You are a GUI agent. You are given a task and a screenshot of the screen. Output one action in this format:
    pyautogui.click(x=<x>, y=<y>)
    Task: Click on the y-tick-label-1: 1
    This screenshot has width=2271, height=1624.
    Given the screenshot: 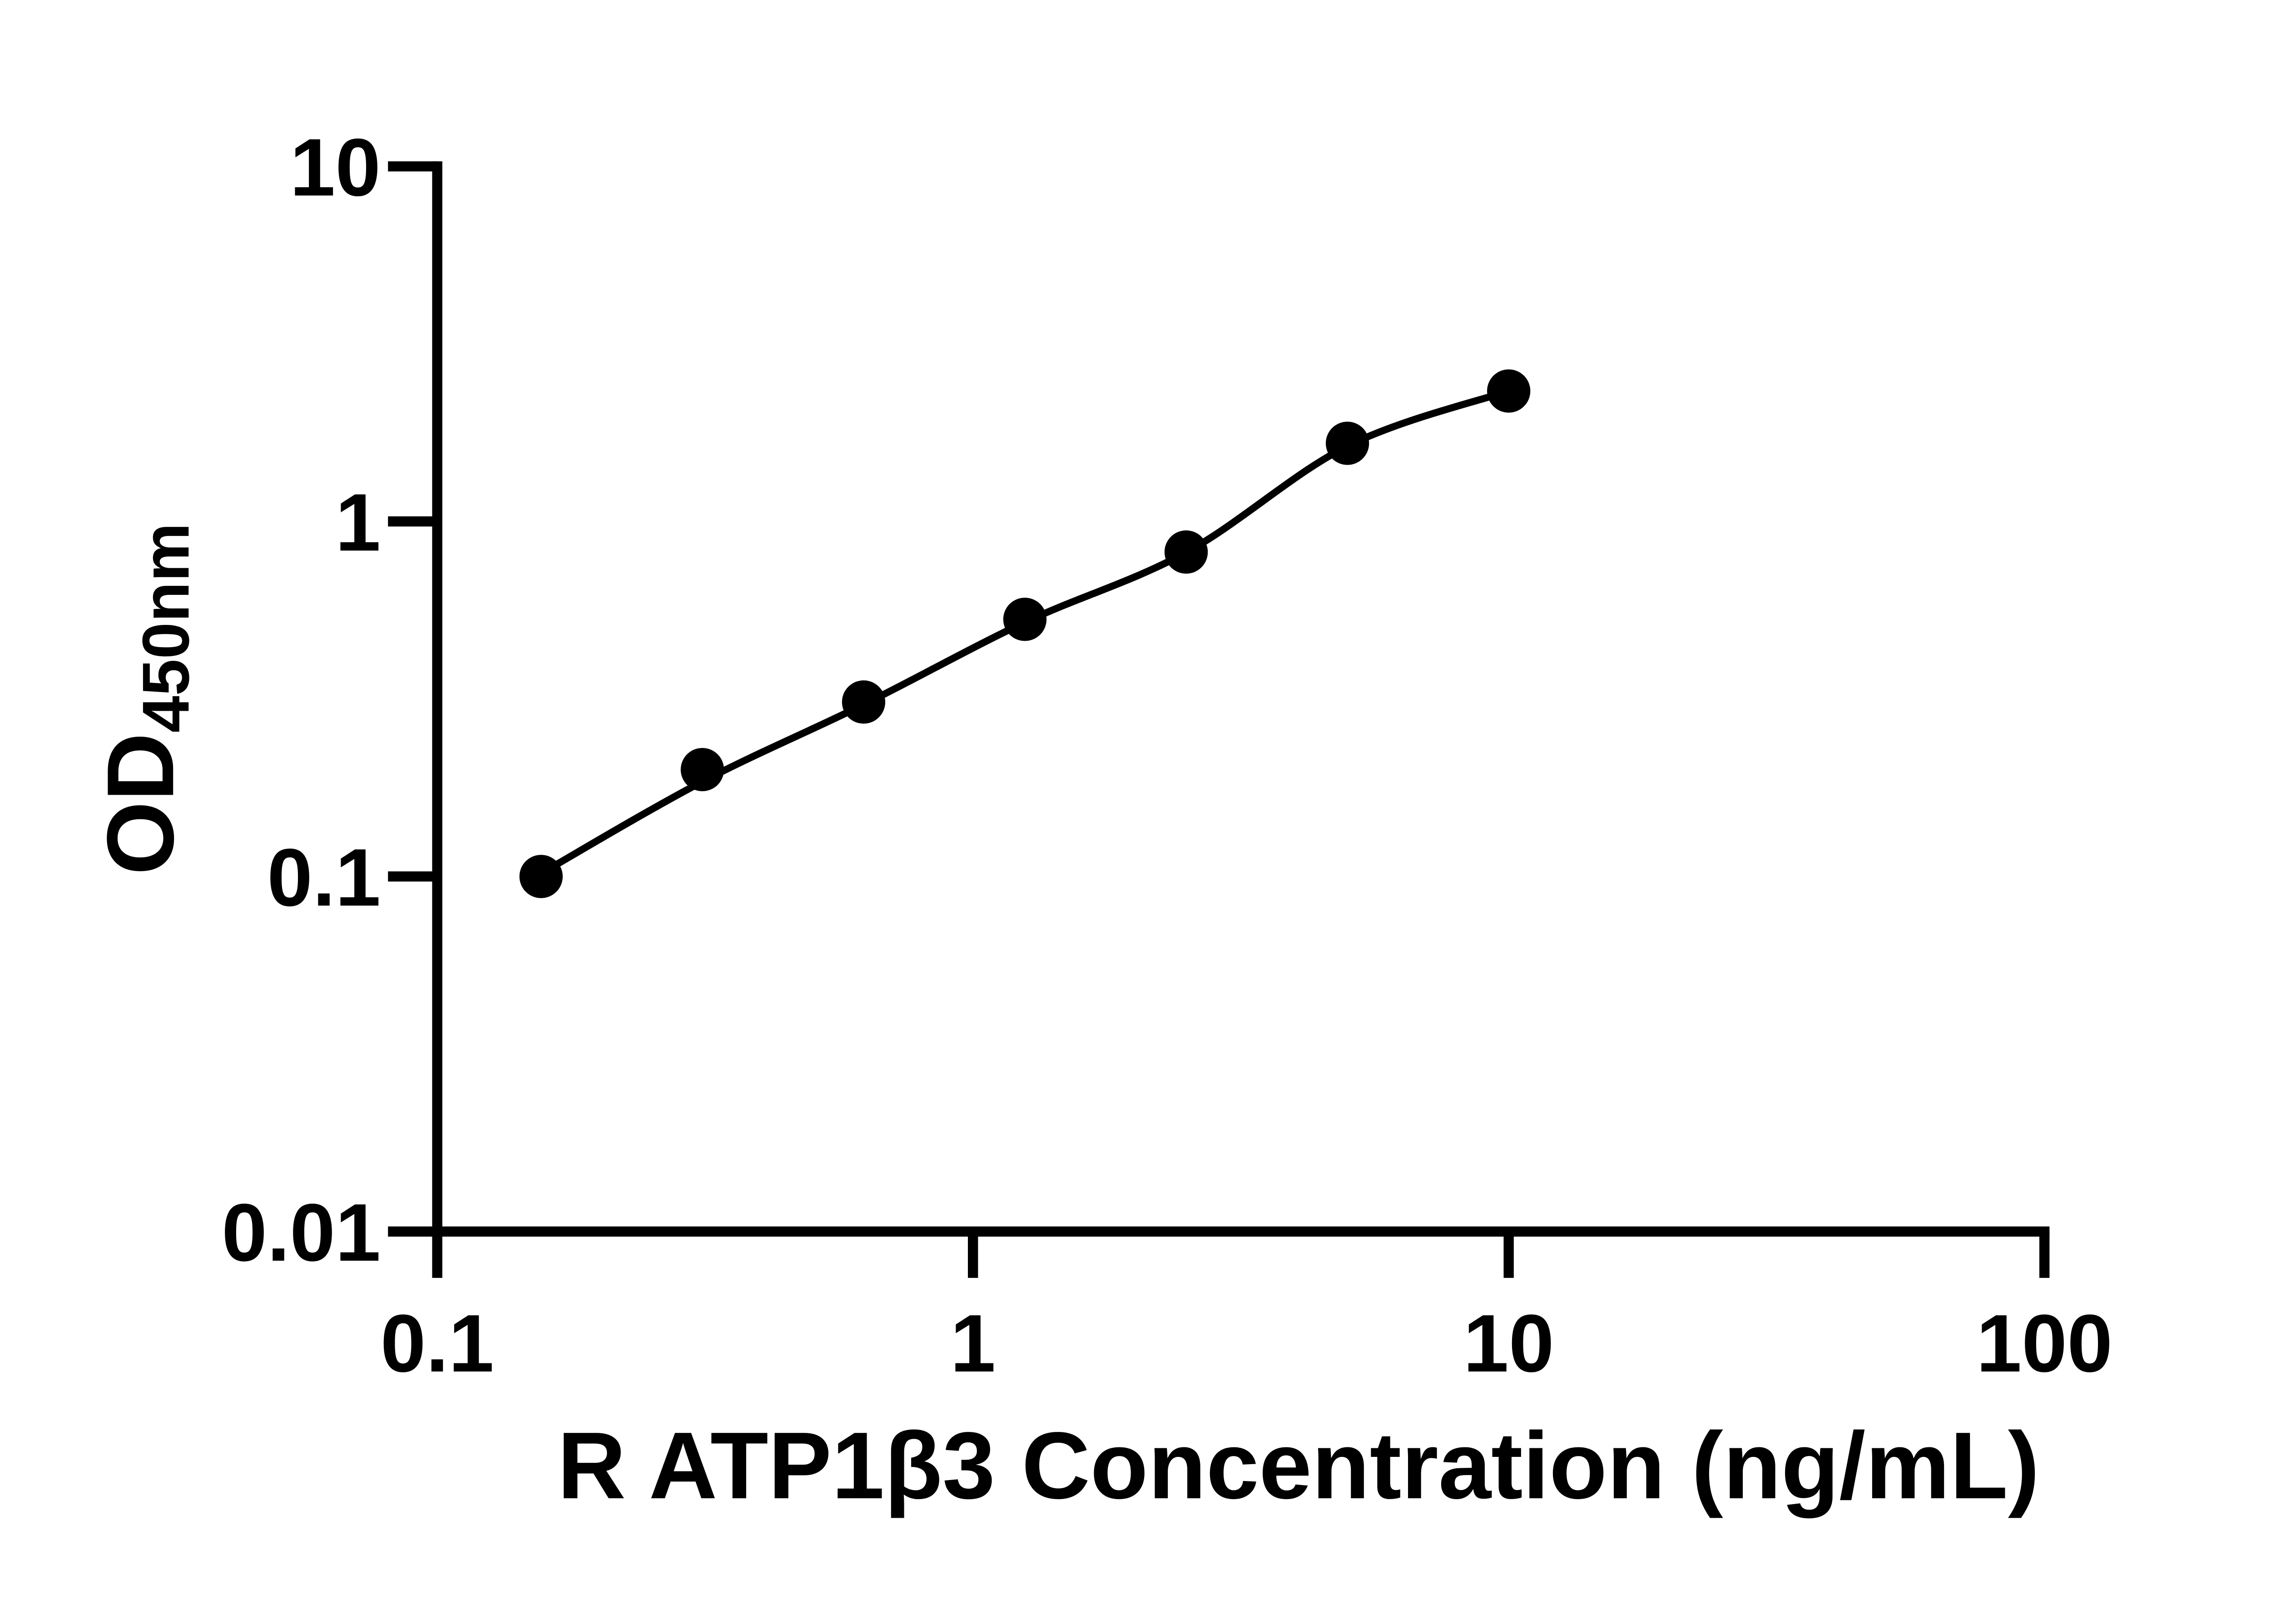 What is the action you would take?
    pyautogui.click(x=358, y=522)
    